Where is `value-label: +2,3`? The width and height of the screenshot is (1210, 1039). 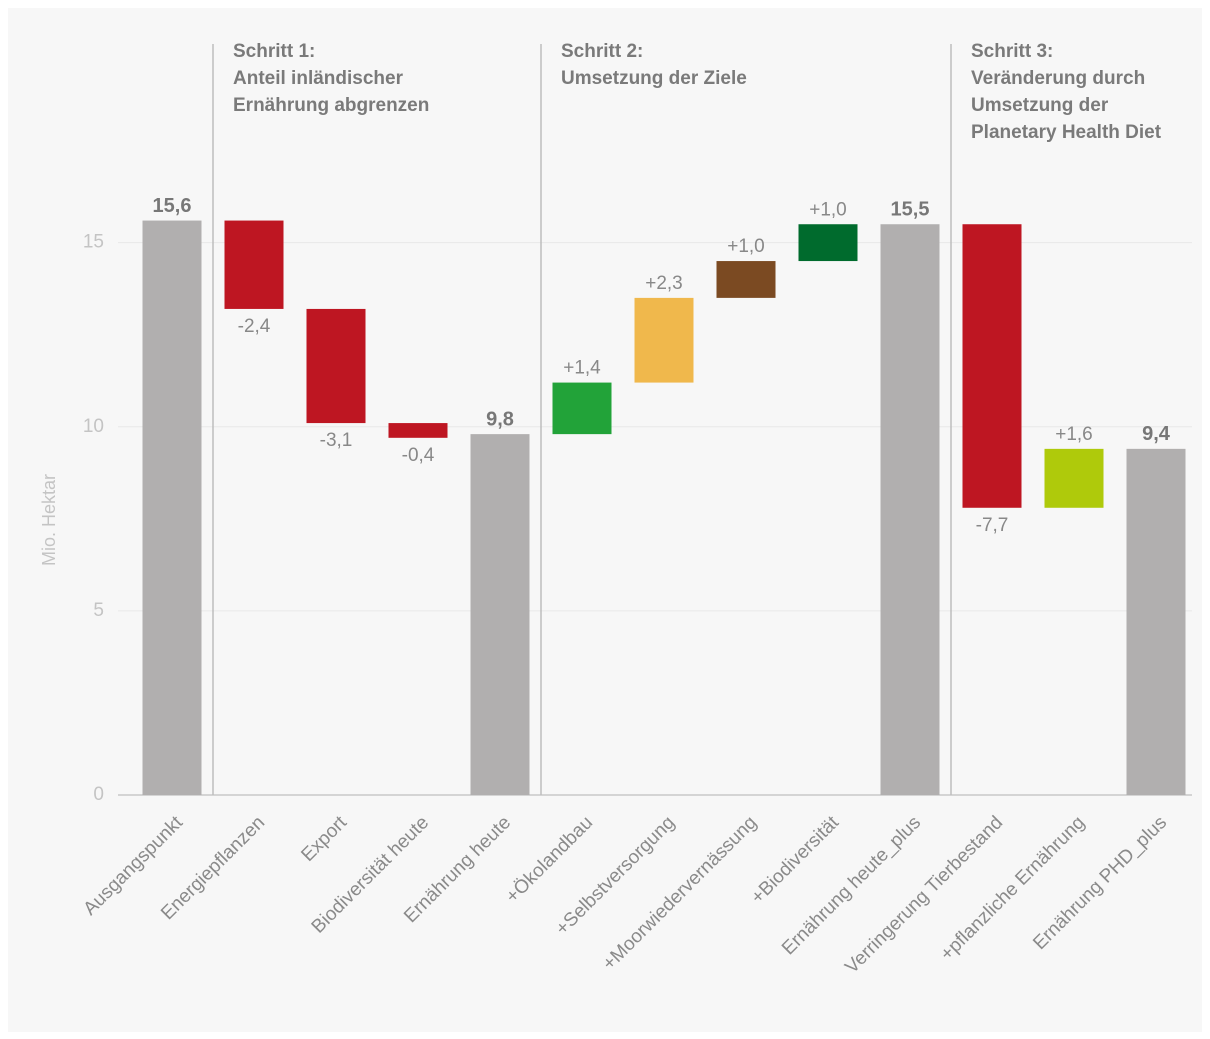 value-label: +2,3 is located at coordinates (664, 283).